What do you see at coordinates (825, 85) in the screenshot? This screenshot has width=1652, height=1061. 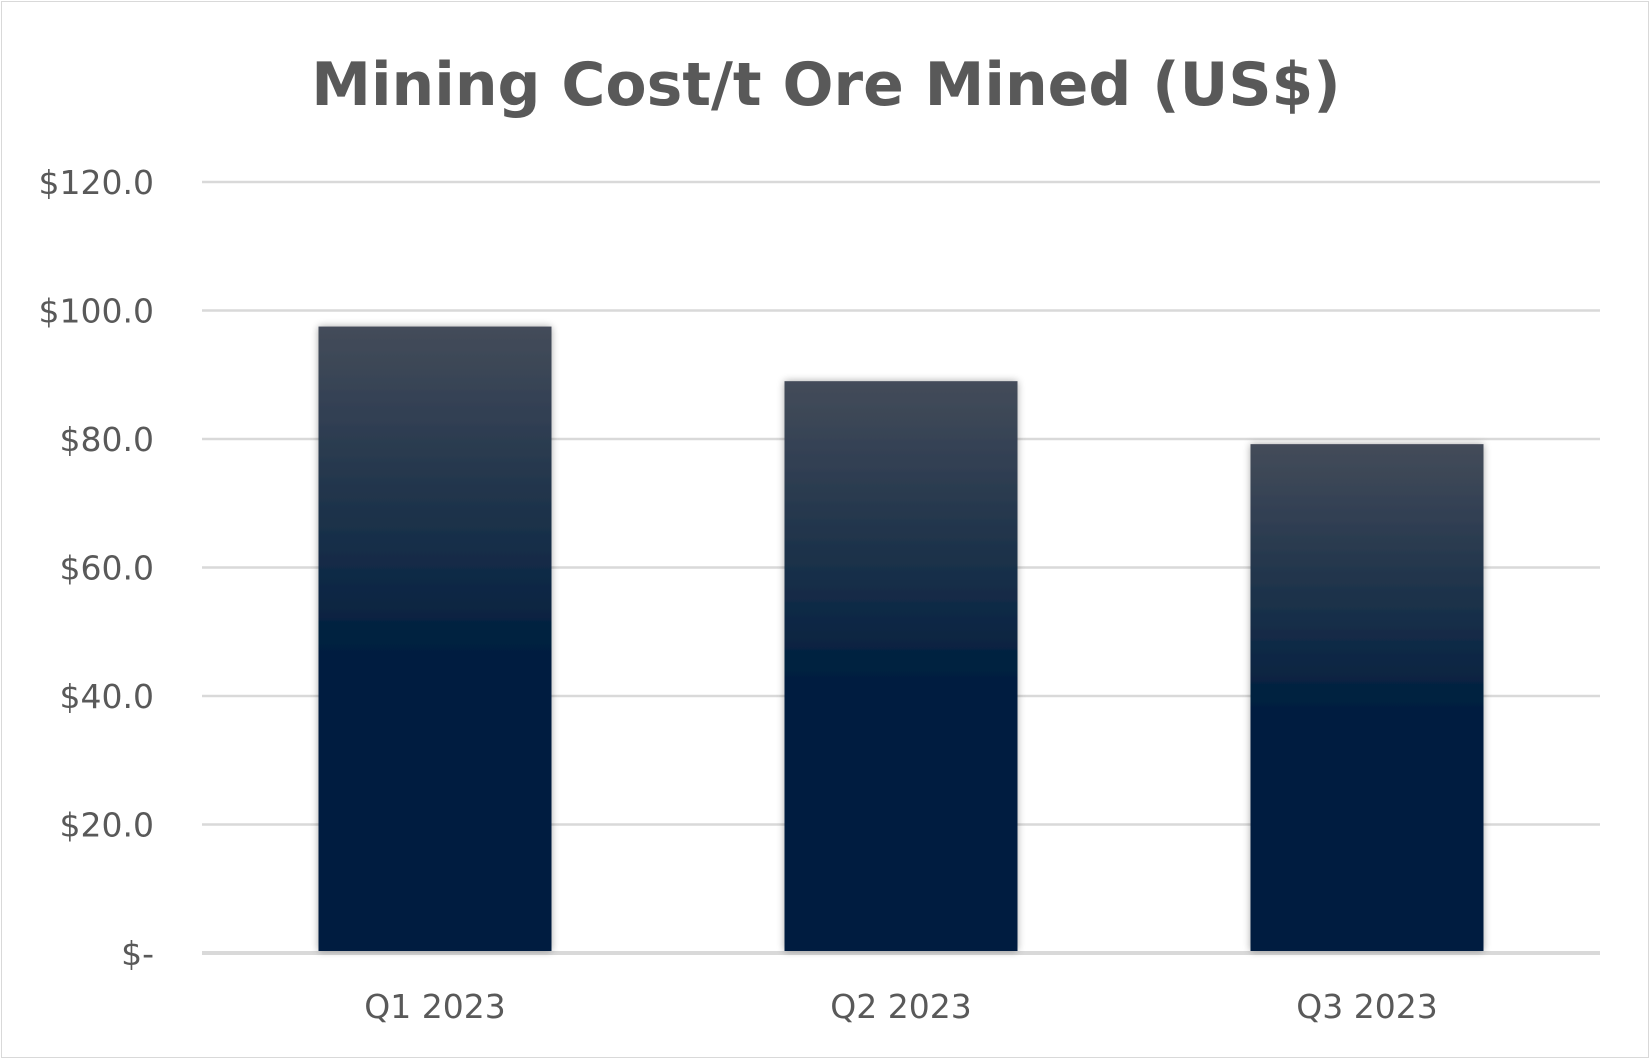 I see `chart-title: Mining Cost/t Ore Mined (US$)` at bounding box center [825, 85].